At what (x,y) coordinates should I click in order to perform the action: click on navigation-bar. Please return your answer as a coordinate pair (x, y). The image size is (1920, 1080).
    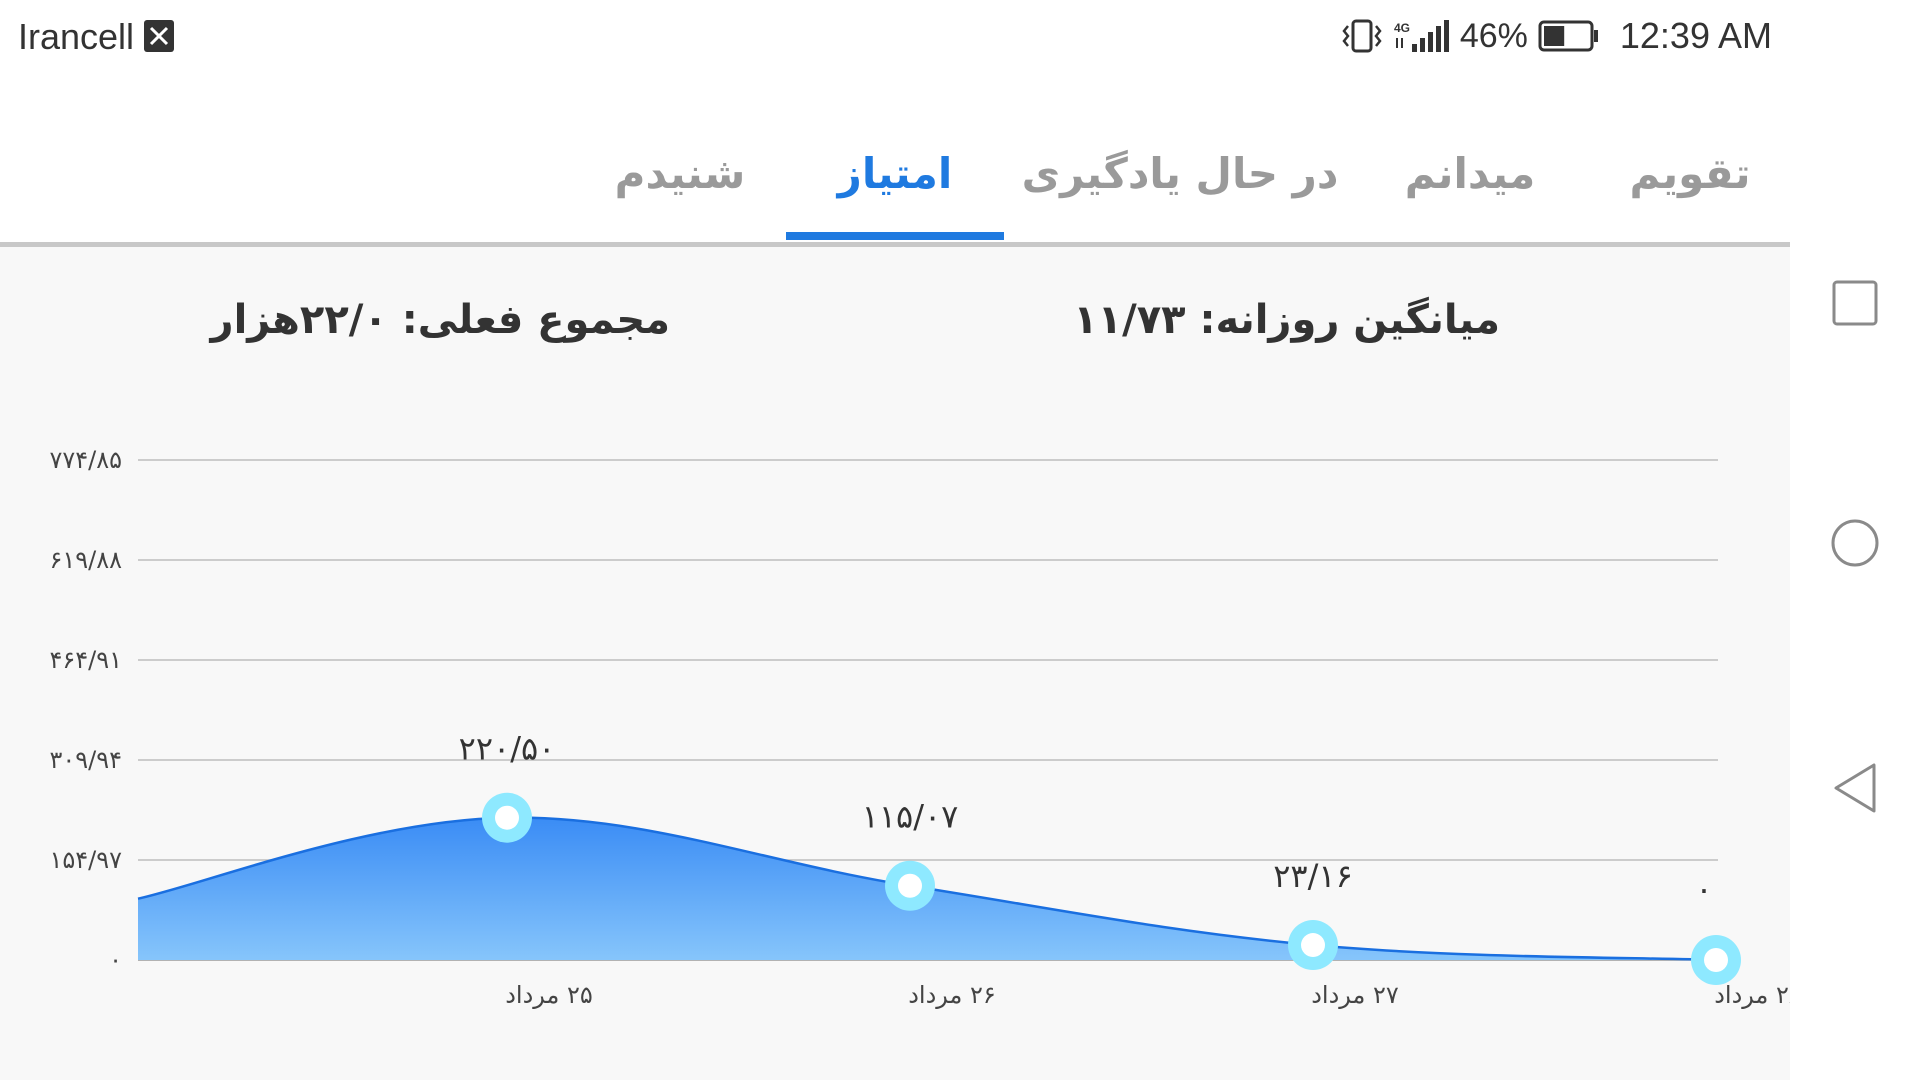
    Looking at the image, I should click on (1855, 540).